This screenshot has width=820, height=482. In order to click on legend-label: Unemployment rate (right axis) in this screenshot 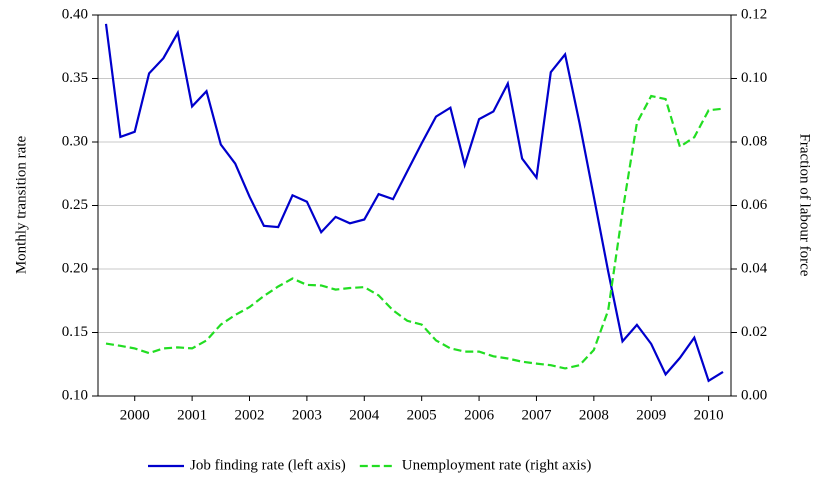, I will do `click(497, 465)`.